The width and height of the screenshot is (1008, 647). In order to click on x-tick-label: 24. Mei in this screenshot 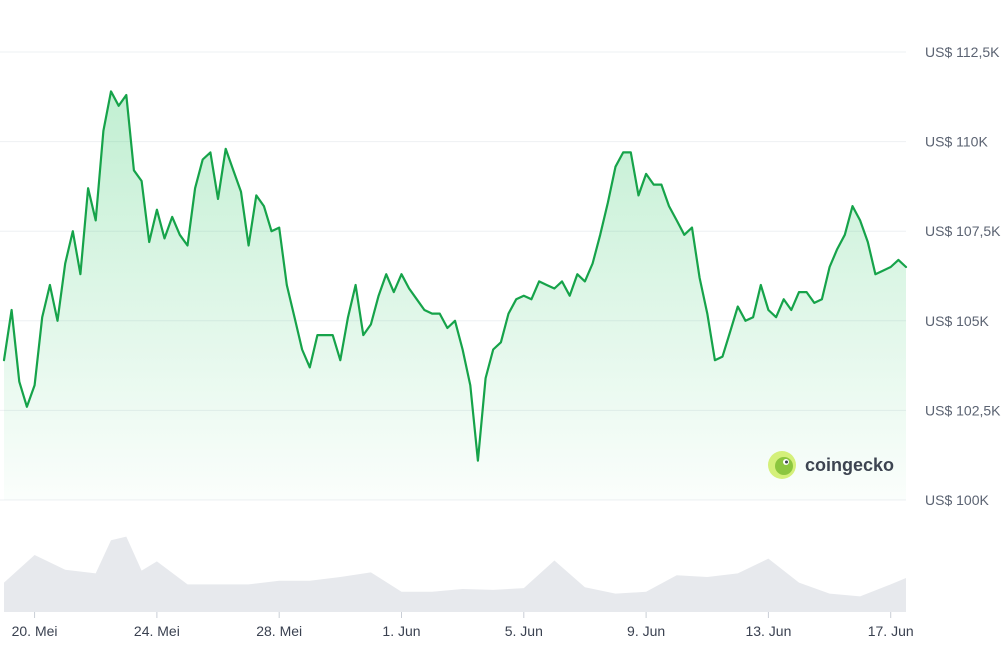, I will do `click(157, 631)`.